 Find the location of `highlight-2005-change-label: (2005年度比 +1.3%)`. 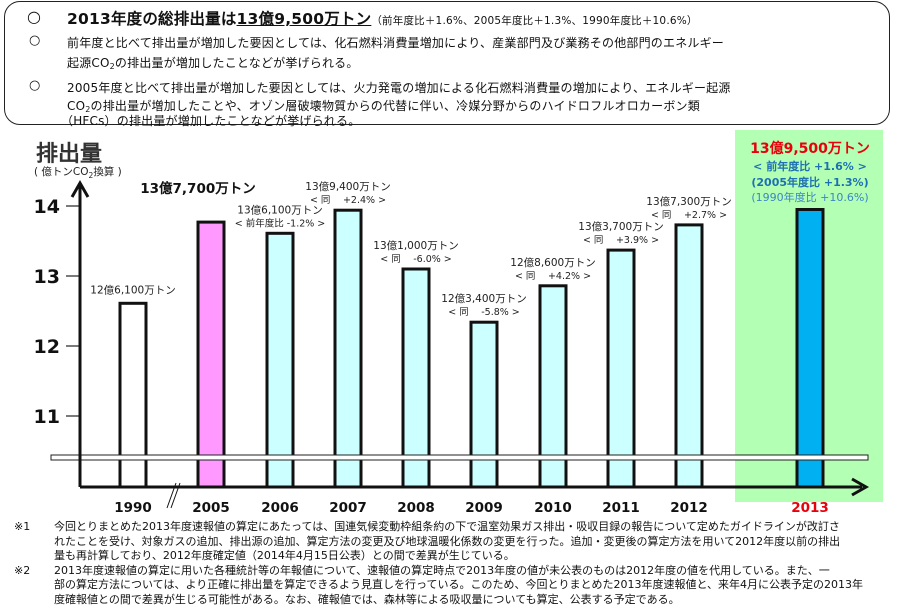

highlight-2005-change-label: (2005年度比 +1.3%) is located at coordinates (809, 182).